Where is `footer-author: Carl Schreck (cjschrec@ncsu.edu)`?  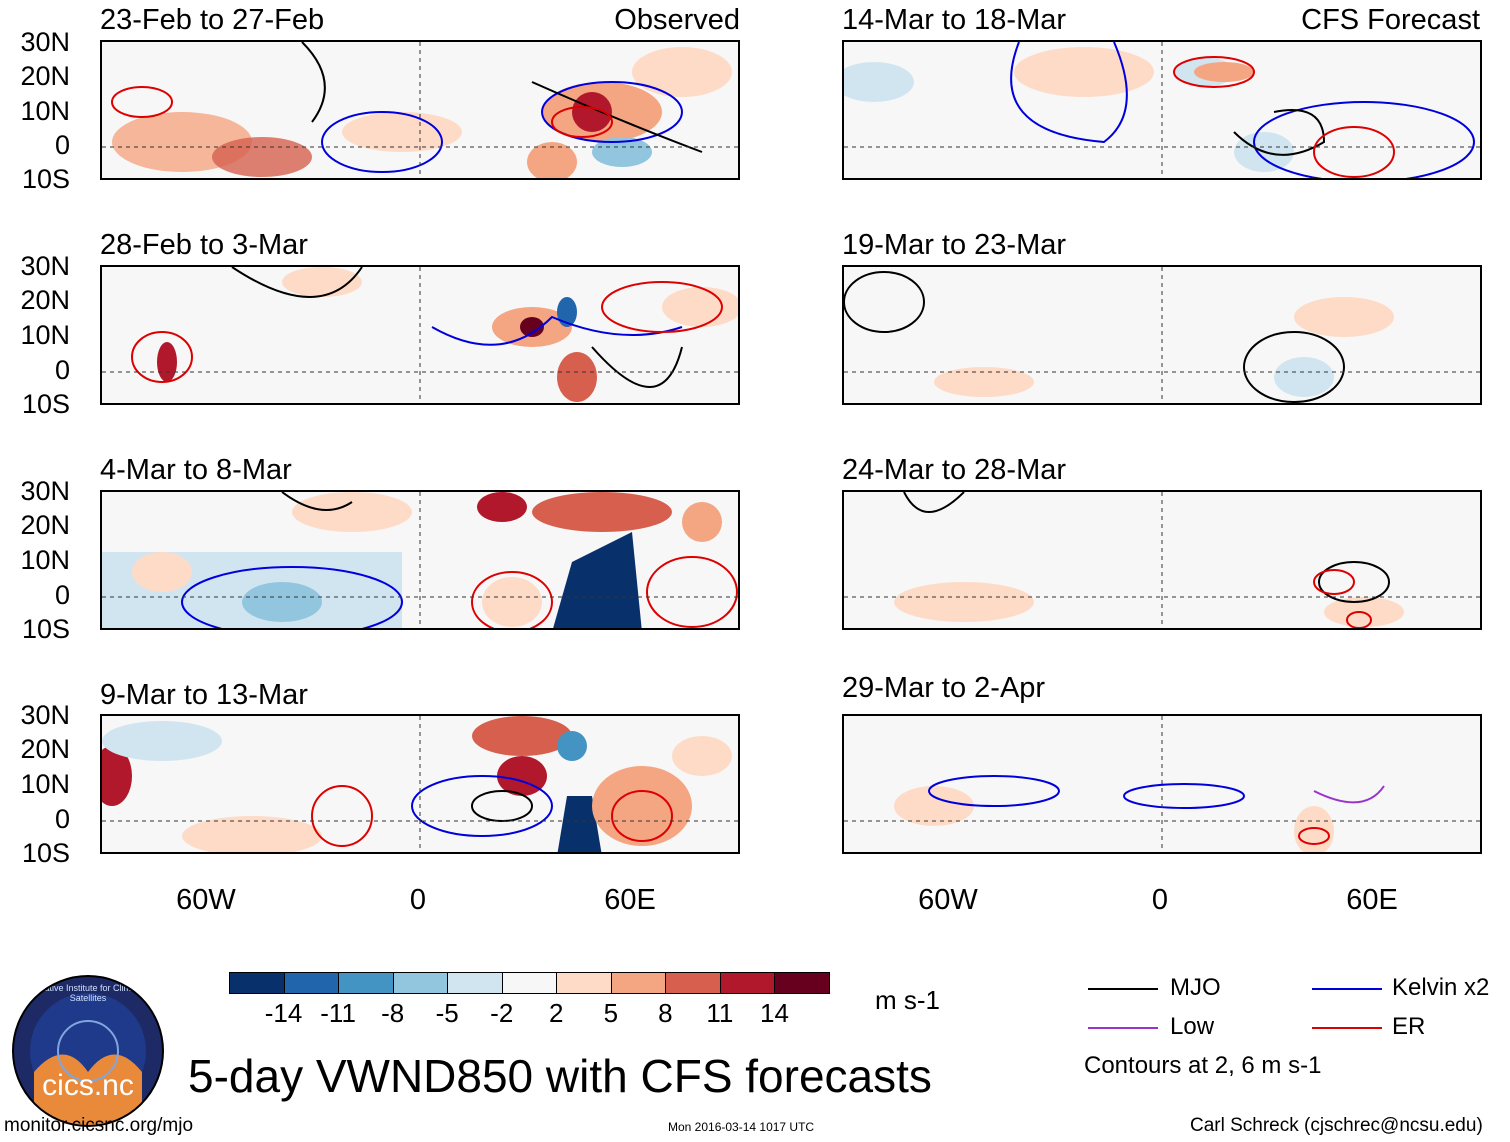
footer-author: Carl Schreck (cjschrec@ncsu.edu) is located at coordinates (1336, 1125).